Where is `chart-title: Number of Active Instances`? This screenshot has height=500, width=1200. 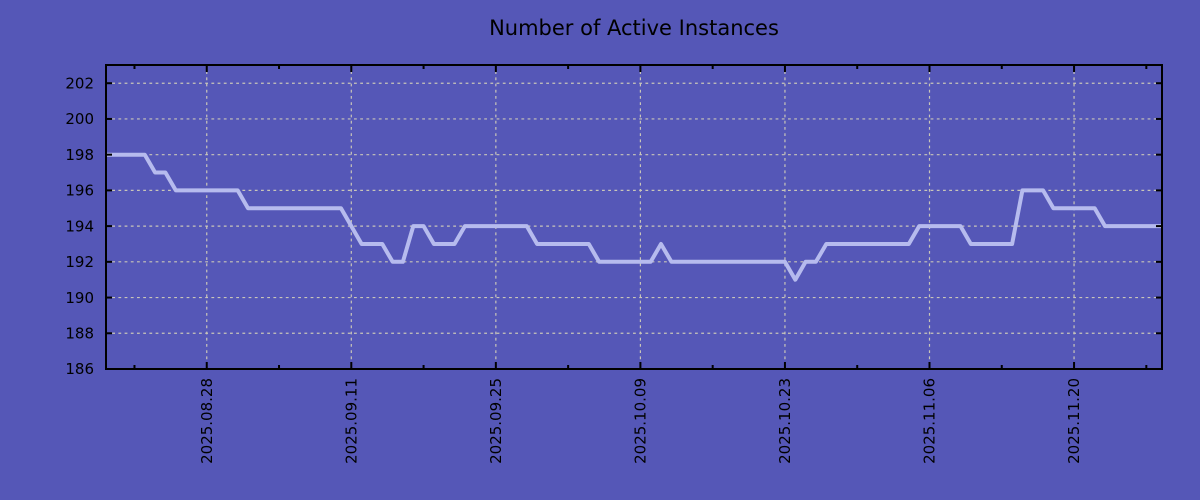 chart-title: Number of Active Instances is located at coordinates (634, 28).